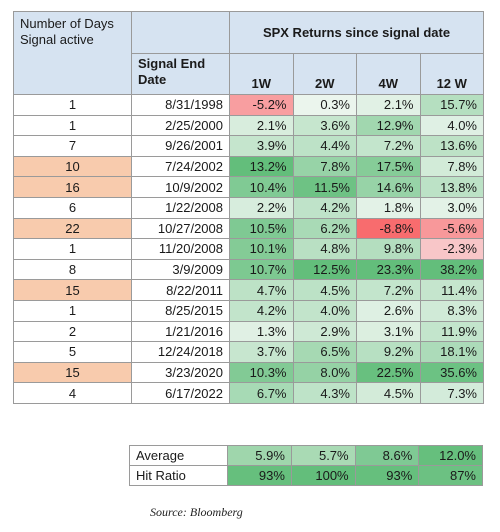 The image size is (500, 532). I want to click on return-cell: 15.7%, so click(451, 105).